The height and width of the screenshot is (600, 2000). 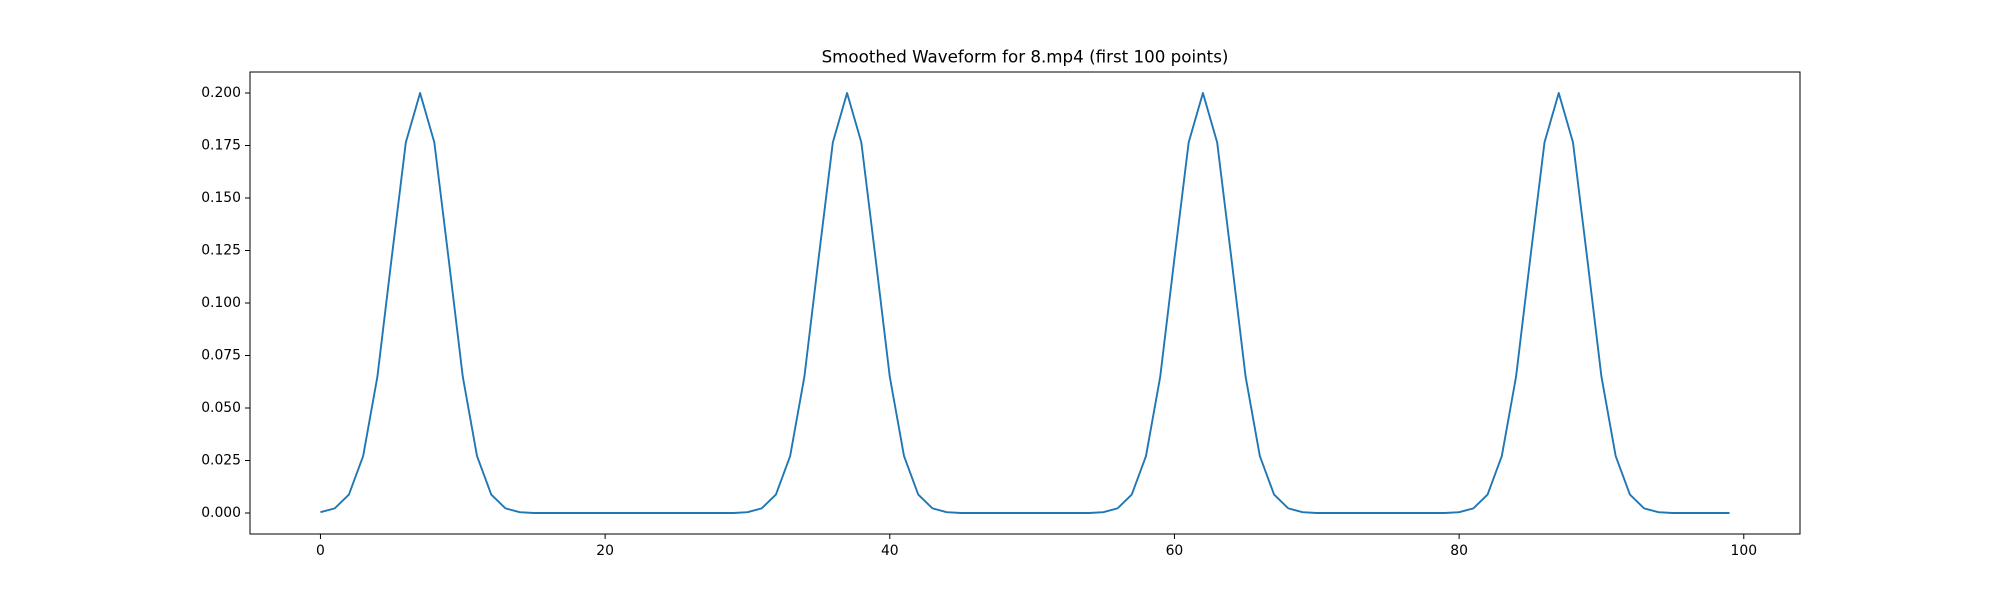 I want to click on x-tick-label: 20, so click(x=605, y=551).